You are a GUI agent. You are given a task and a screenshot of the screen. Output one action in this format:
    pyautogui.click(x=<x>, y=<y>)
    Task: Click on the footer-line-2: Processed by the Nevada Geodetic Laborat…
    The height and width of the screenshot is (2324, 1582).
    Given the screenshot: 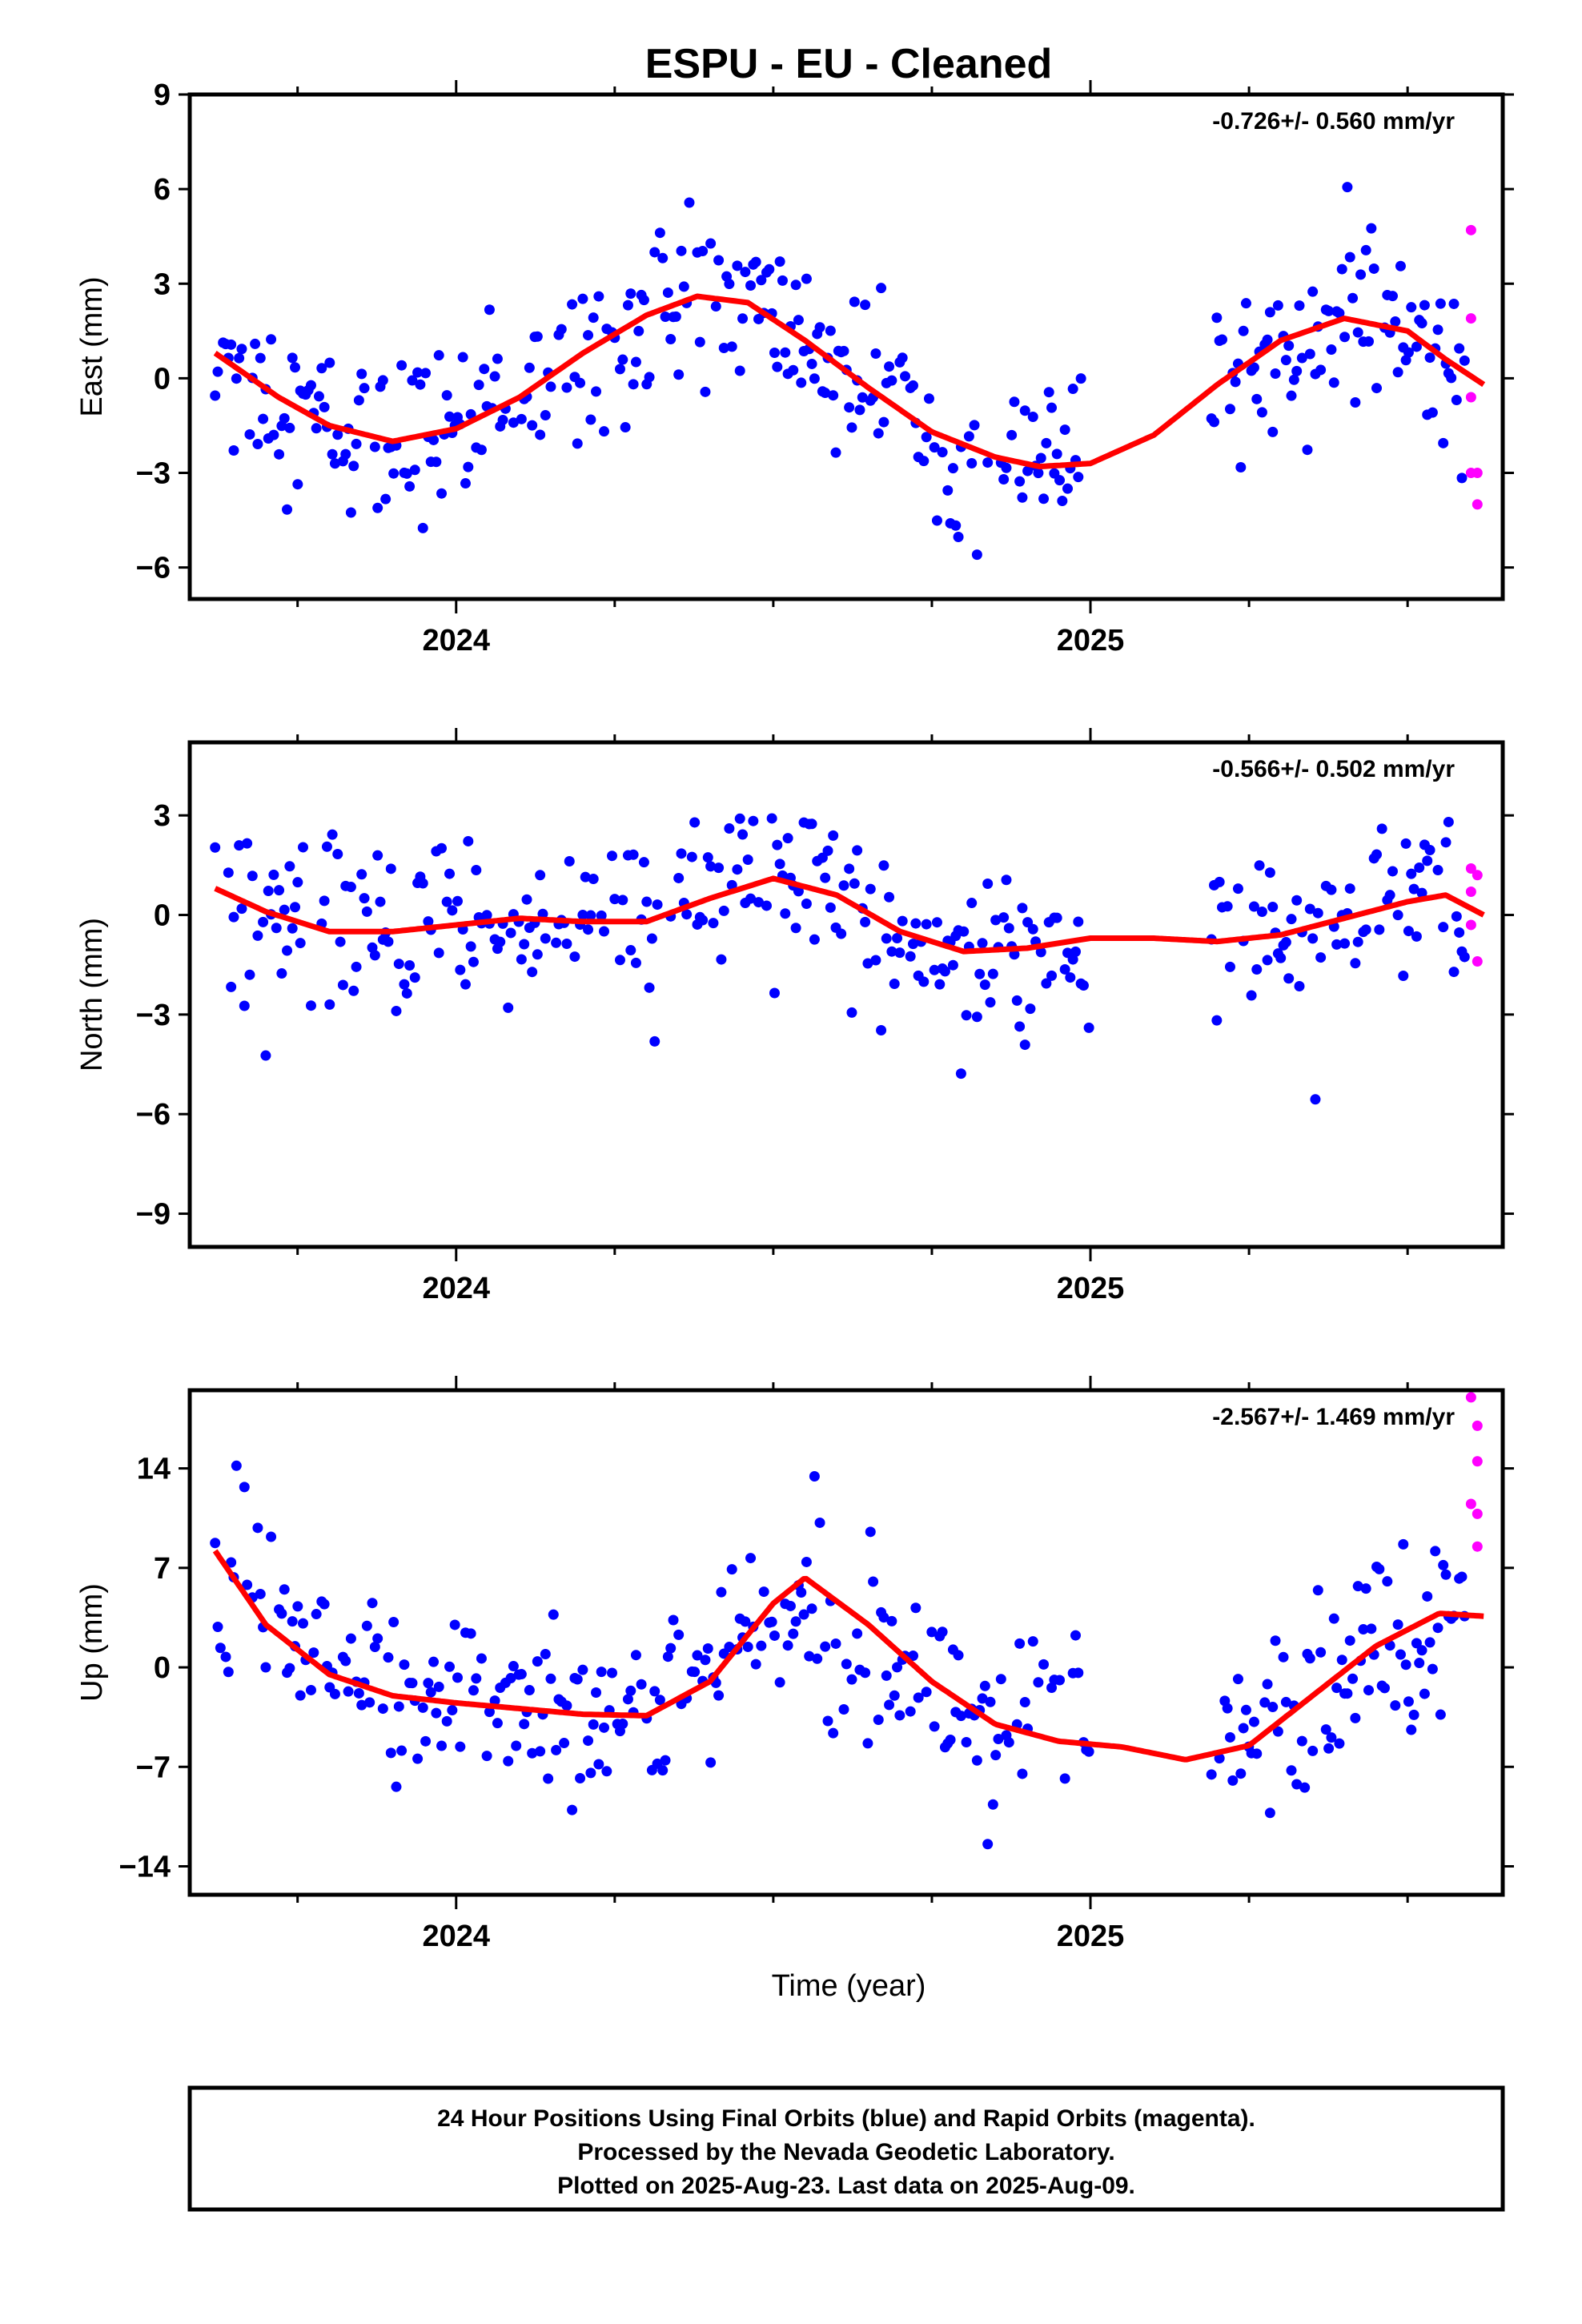 What is the action you would take?
    pyautogui.click(x=846, y=2152)
    